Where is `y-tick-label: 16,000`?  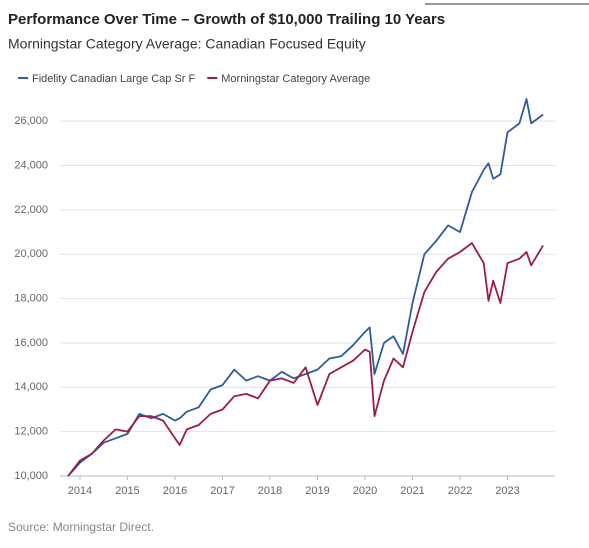
y-tick-label: 16,000 is located at coordinates (31, 343).